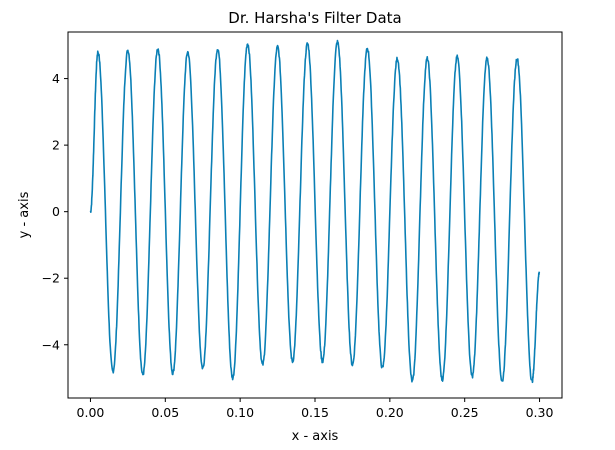  Describe the element at coordinates (51, 344) in the screenshot. I see `y-tick-label: −4` at that location.